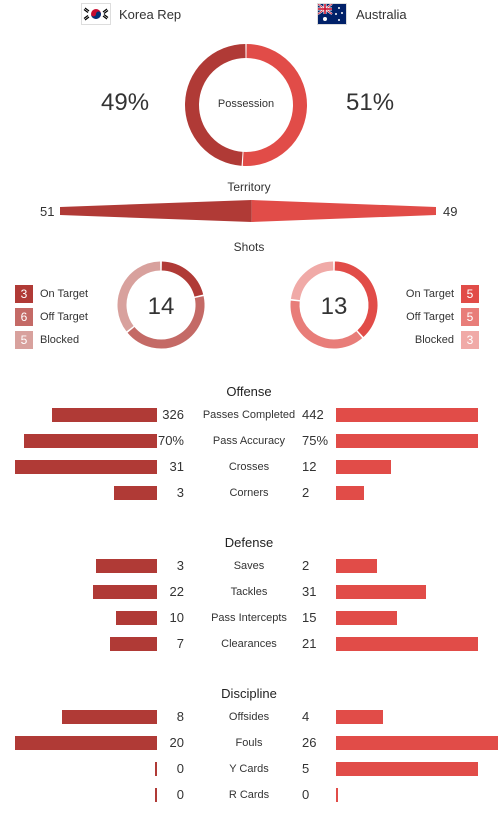  Describe the element at coordinates (180, 794) in the screenshot. I see `home-value-r-cards: 0` at that location.